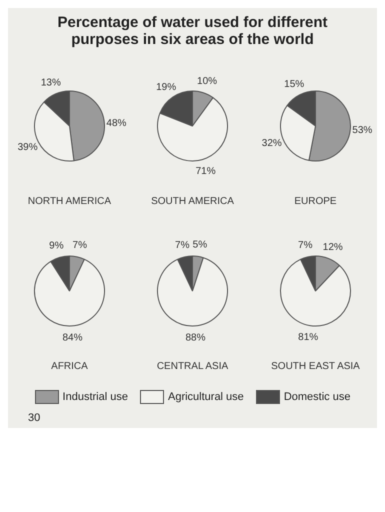  What do you see at coordinates (193, 366) in the screenshot?
I see `text: CENTRAL ASIA` at bounding box center [193, 366].